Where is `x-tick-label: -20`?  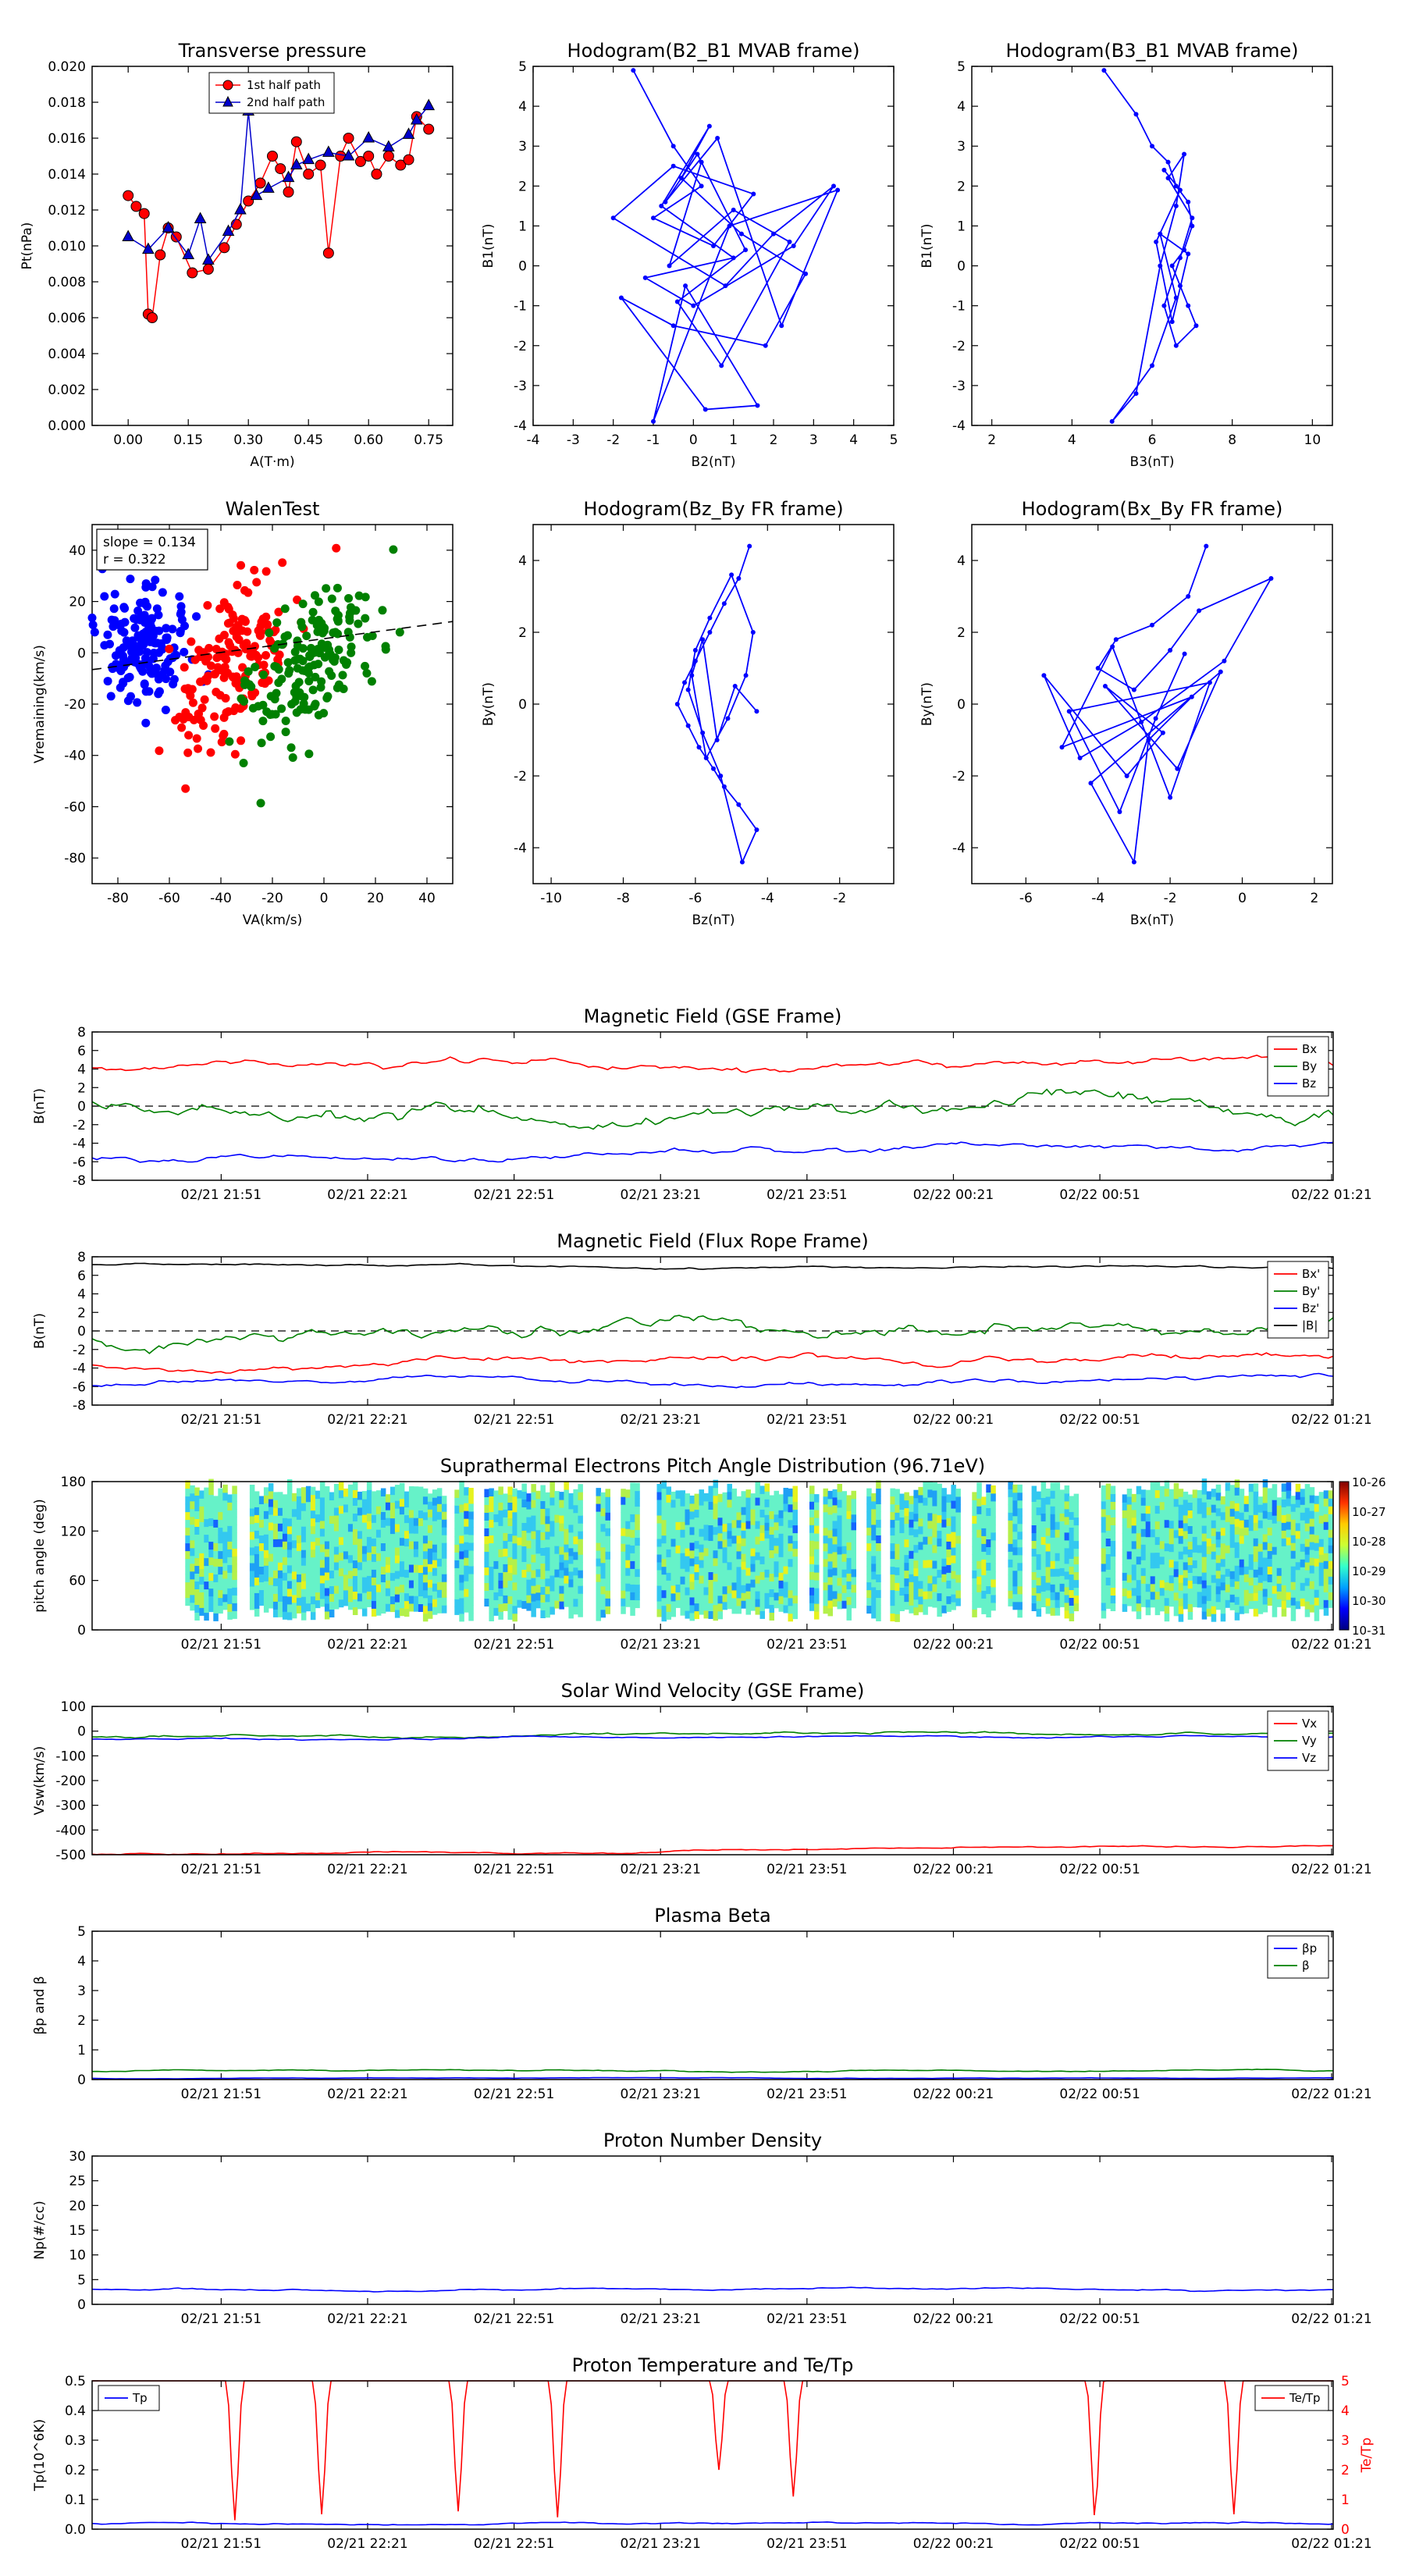
x-tick-label: -20 is located at coordinates (272, 899).